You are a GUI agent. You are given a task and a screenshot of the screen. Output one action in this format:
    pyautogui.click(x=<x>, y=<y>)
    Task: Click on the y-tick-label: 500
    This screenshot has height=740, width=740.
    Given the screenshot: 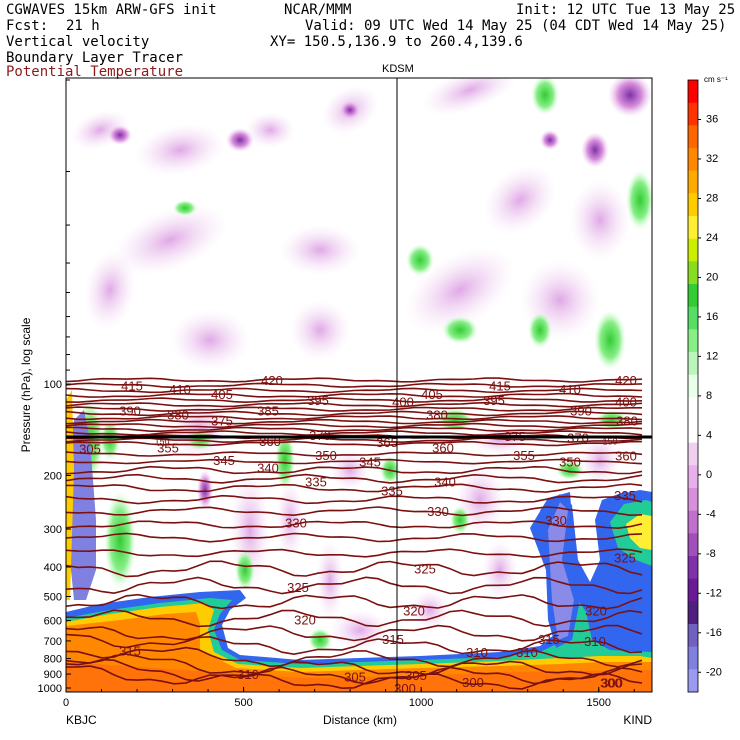 What is the action you would take?
    pyautogui.click(x=53, y=597)
    